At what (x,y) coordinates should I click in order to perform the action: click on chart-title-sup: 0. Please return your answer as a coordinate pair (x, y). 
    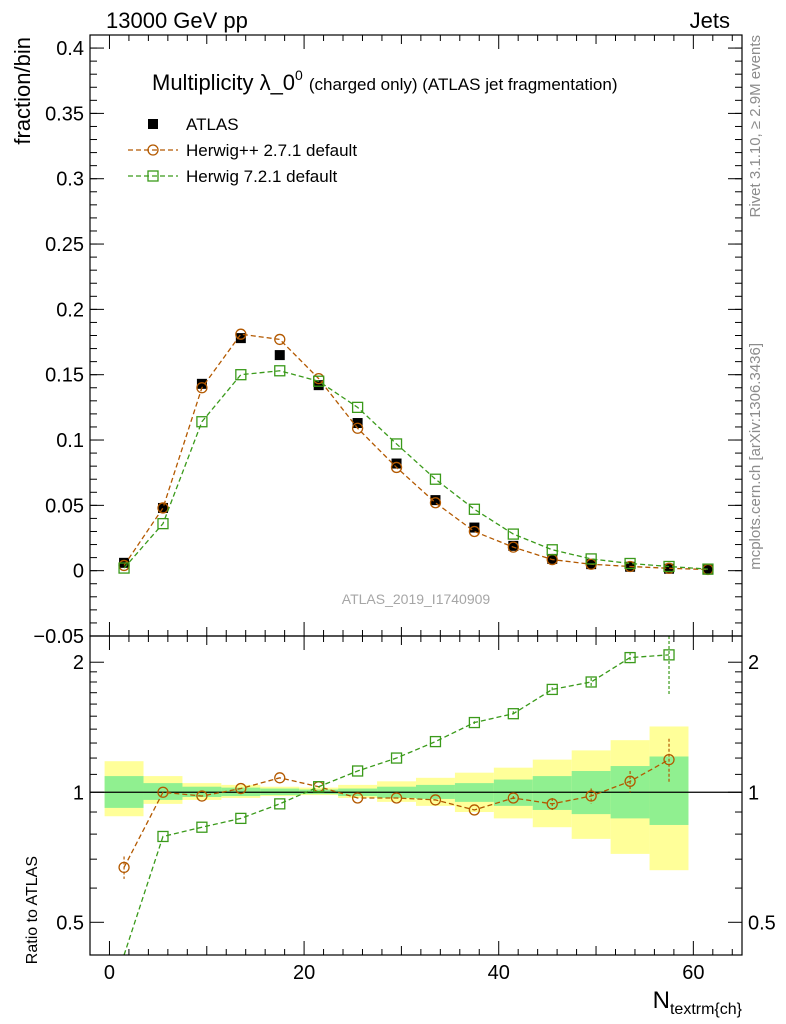
    Looking at the image, I should click on (299, 75).